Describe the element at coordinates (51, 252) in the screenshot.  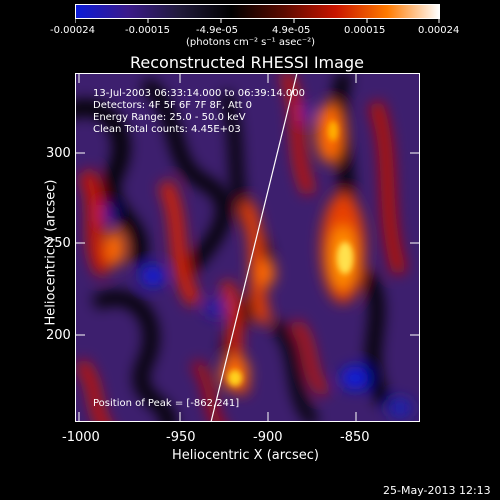
I see `y-axis-label: Heliocentric Y (arcsec)` at that location.